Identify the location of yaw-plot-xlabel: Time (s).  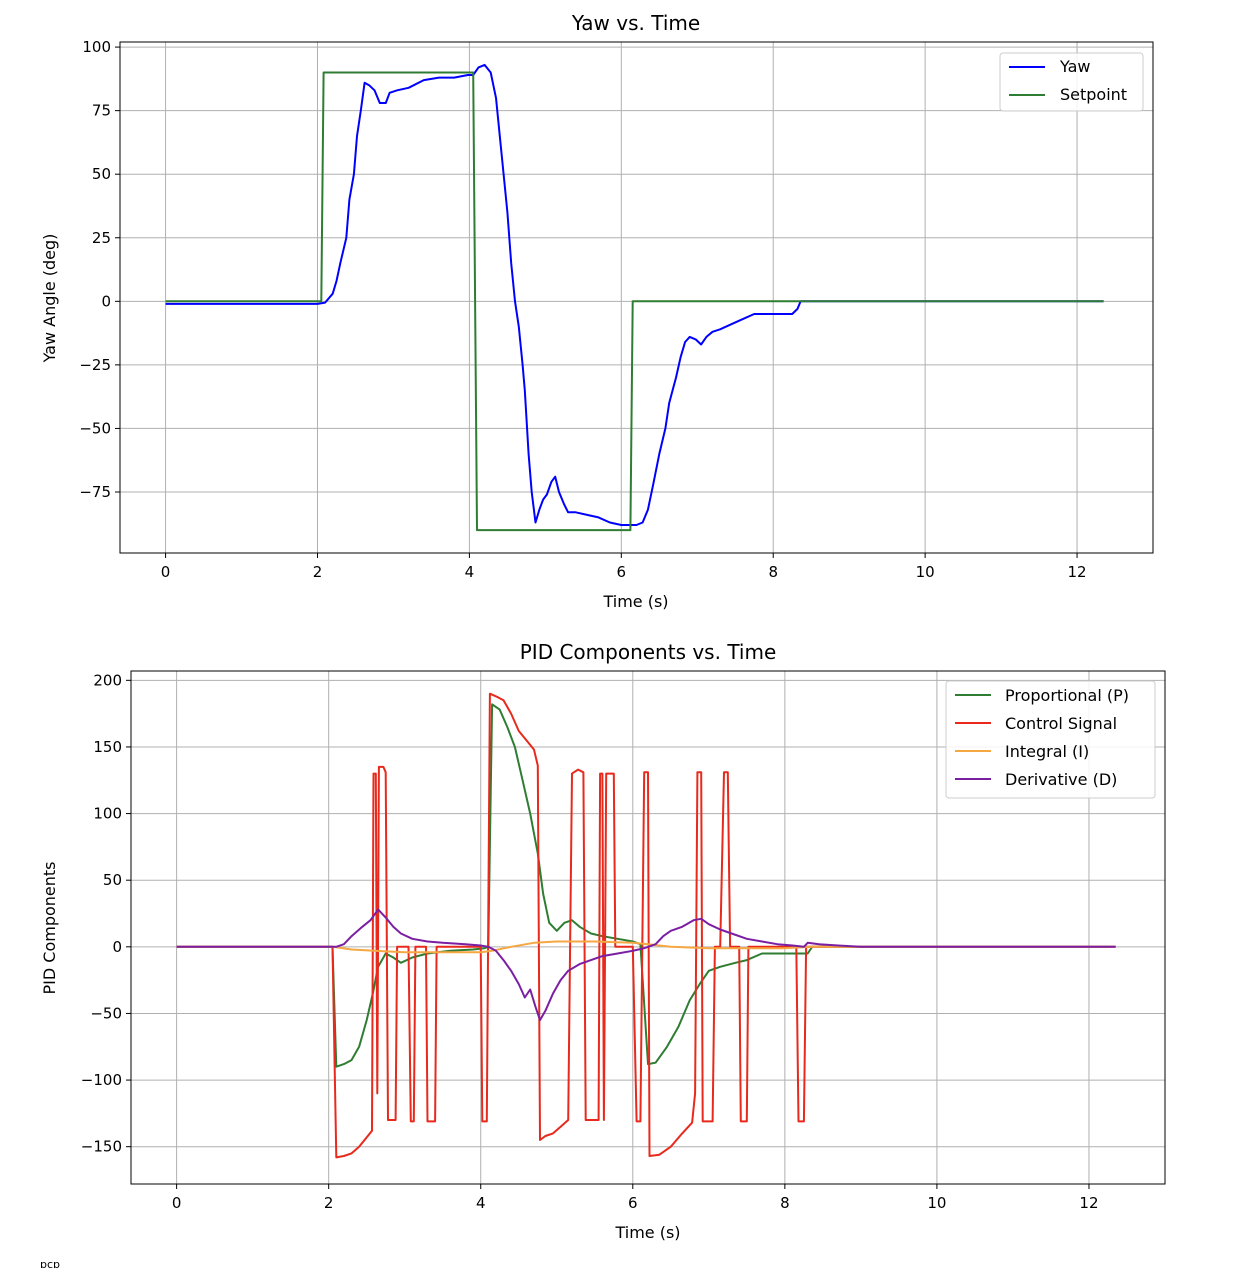
(635, 601).